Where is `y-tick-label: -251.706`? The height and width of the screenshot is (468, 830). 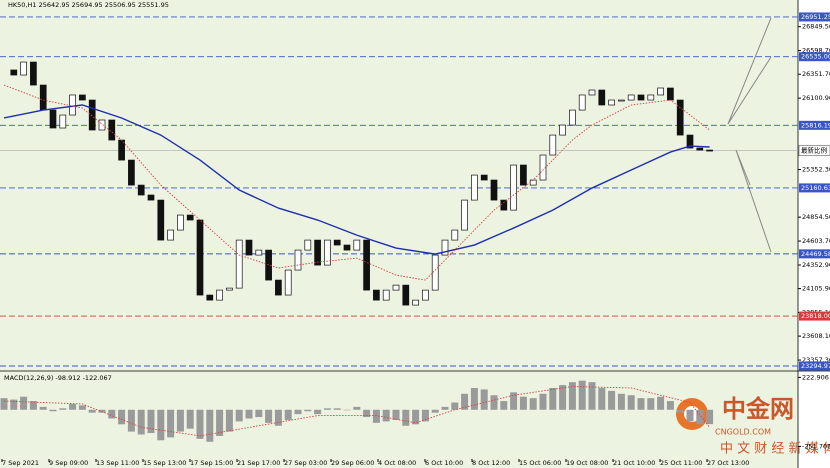 y-tick-label: -251.706 is located at coordinates (816, 446).